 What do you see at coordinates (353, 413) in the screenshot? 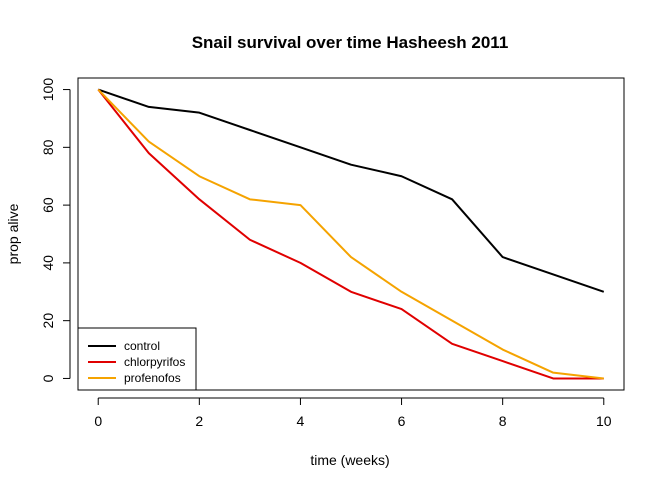
I see `x-axis: 0 2 4 6 8 10` at bounding box center [353, 413].